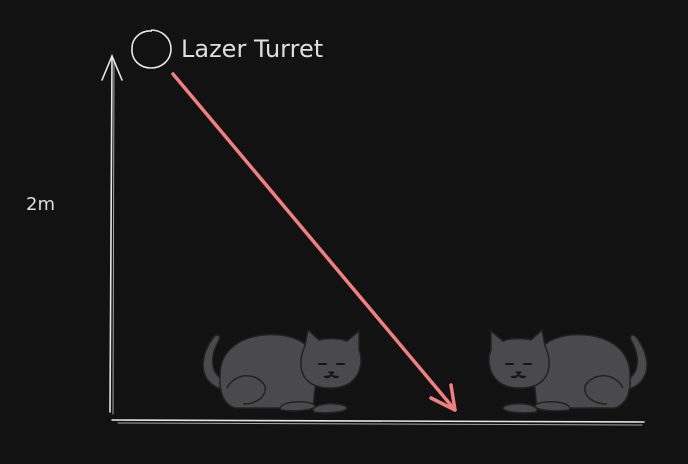 Image resolution: width=688 pixels, height=464 pixels. I want to click on ground-line, so click(378, 422).